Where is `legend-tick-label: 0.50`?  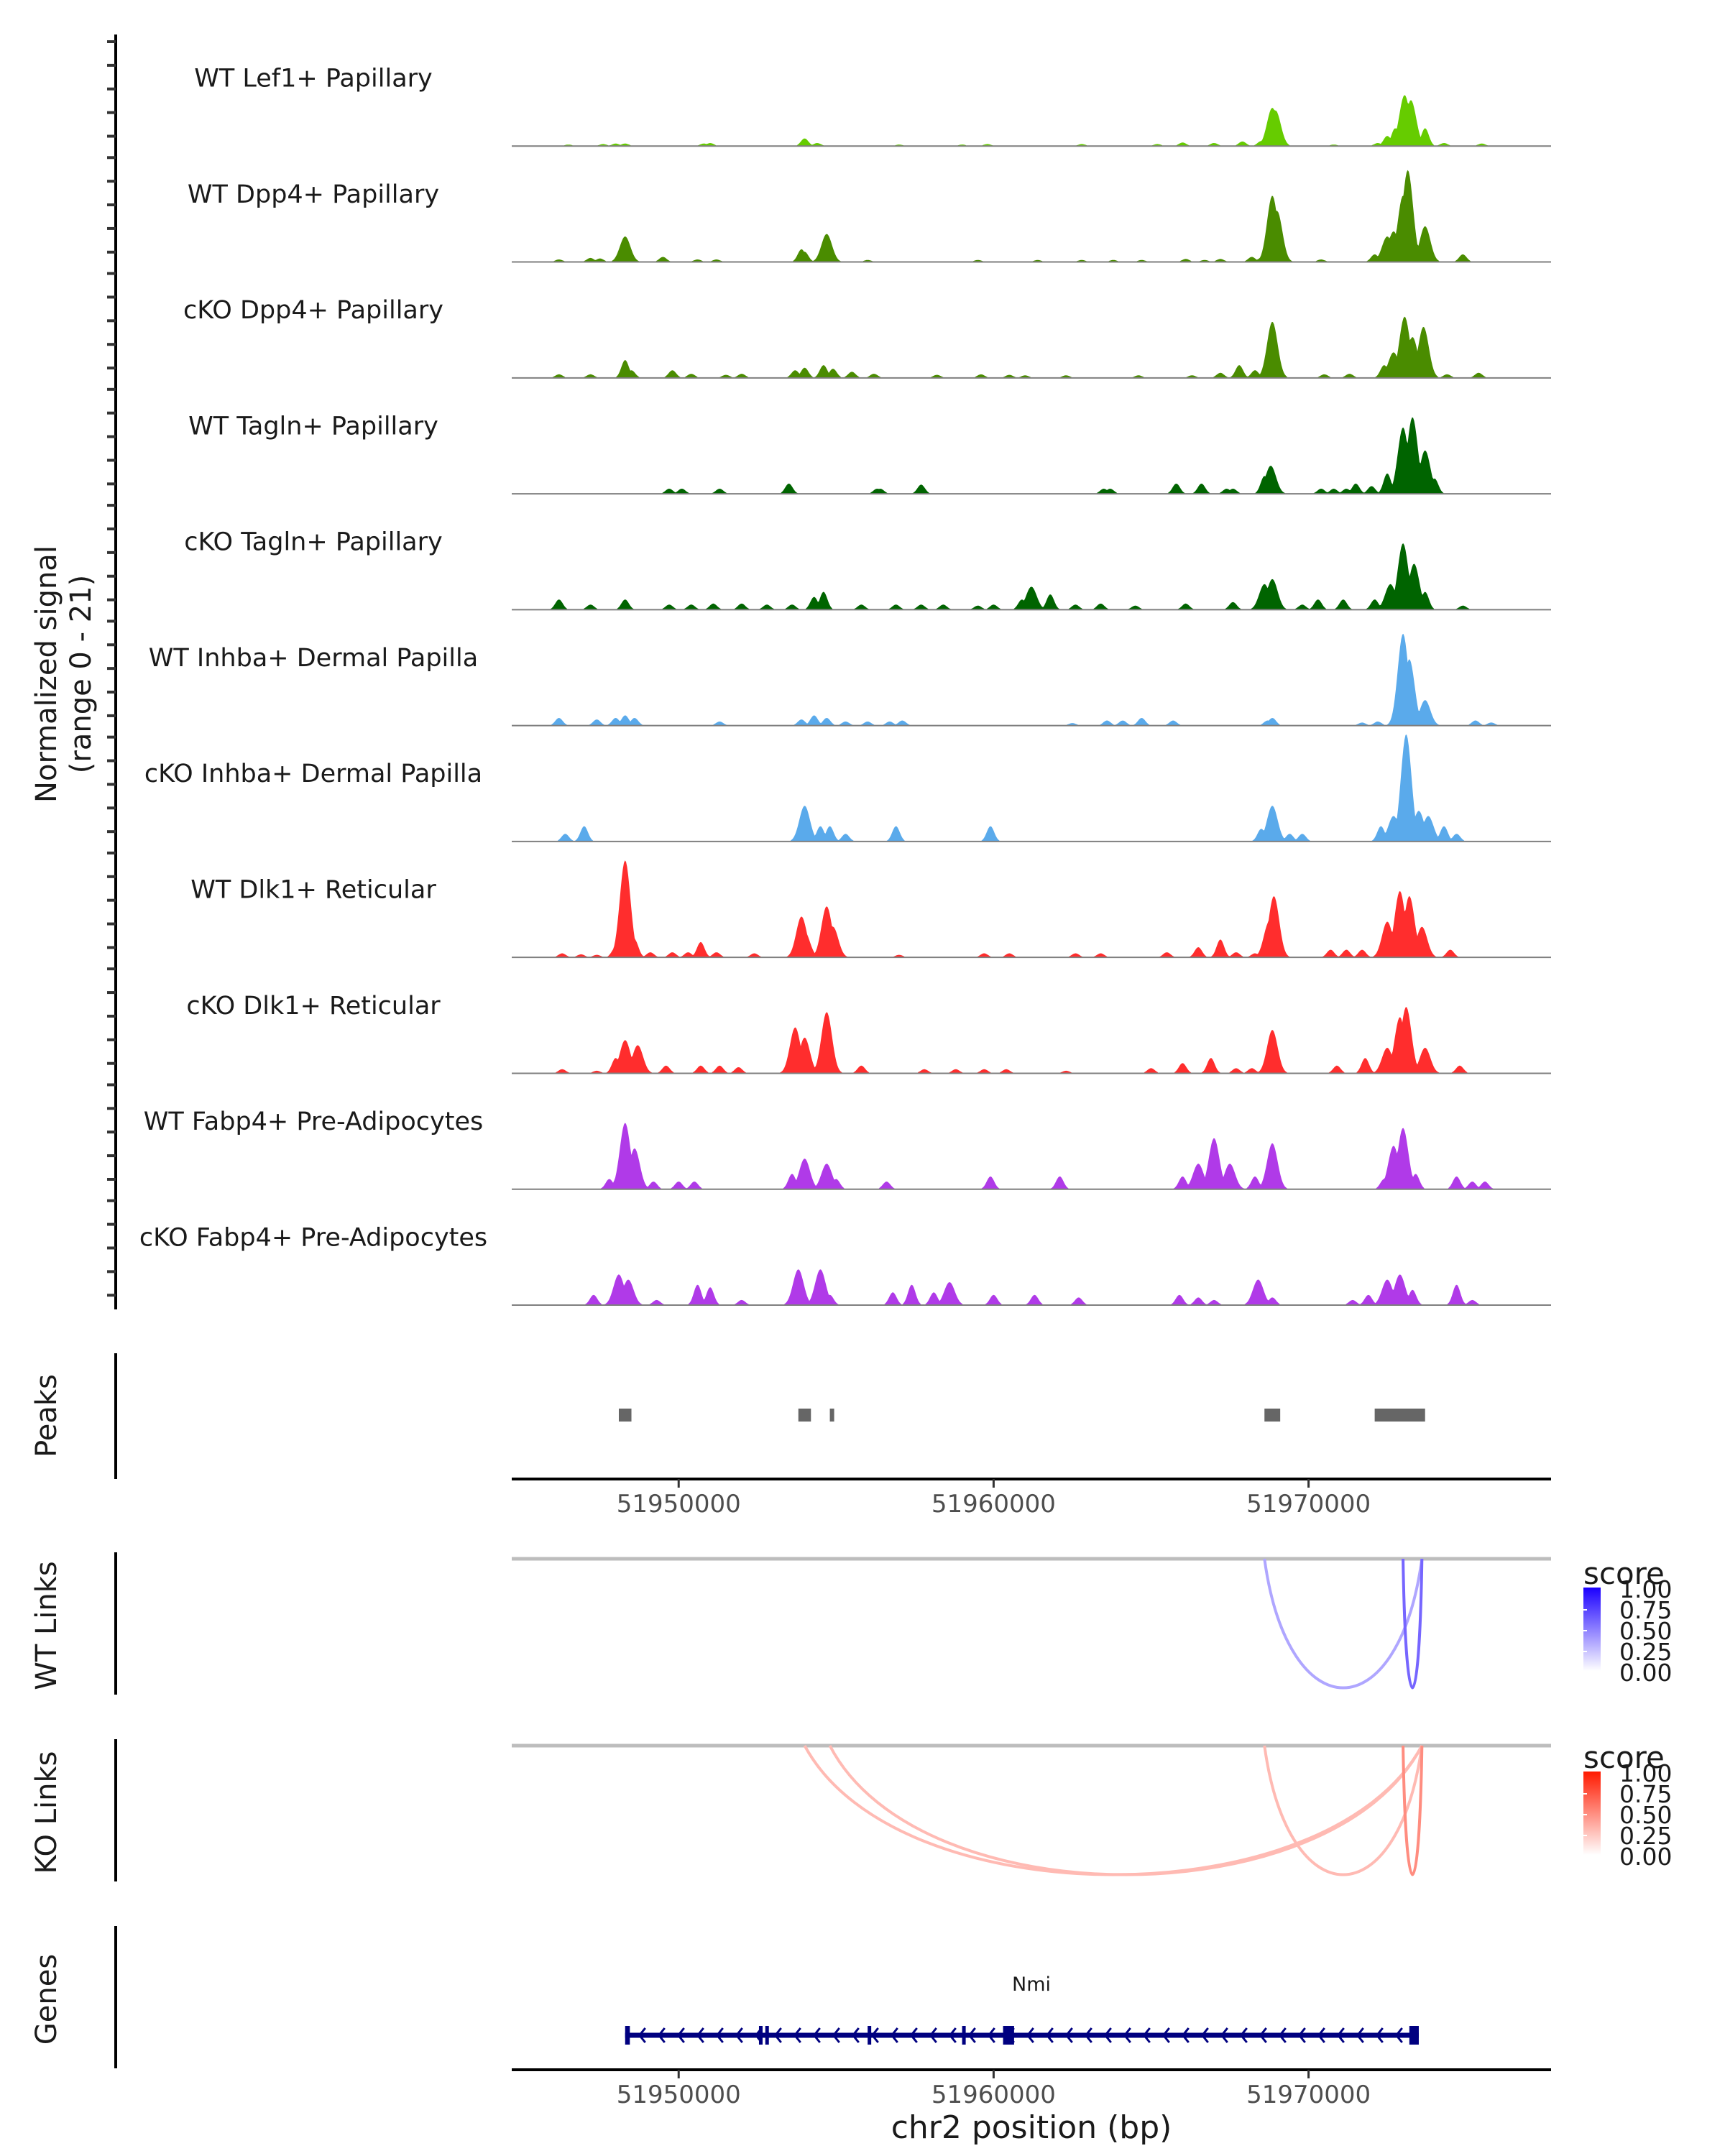
legend-tick-label: 0.50 is located at coordinates (1645, 1631).